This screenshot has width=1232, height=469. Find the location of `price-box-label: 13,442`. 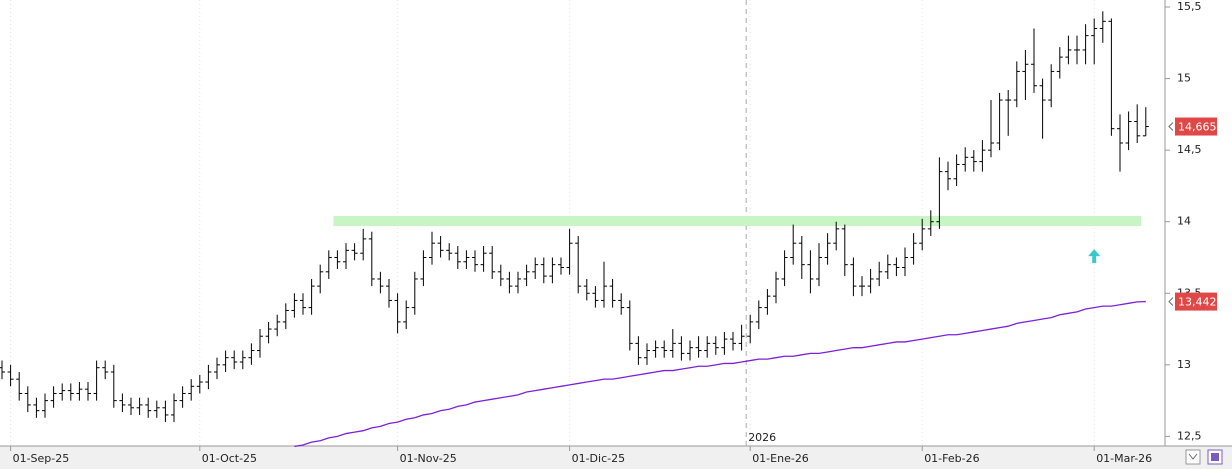

price-box-label: 13,442 is located at coordinates (1197, 302).